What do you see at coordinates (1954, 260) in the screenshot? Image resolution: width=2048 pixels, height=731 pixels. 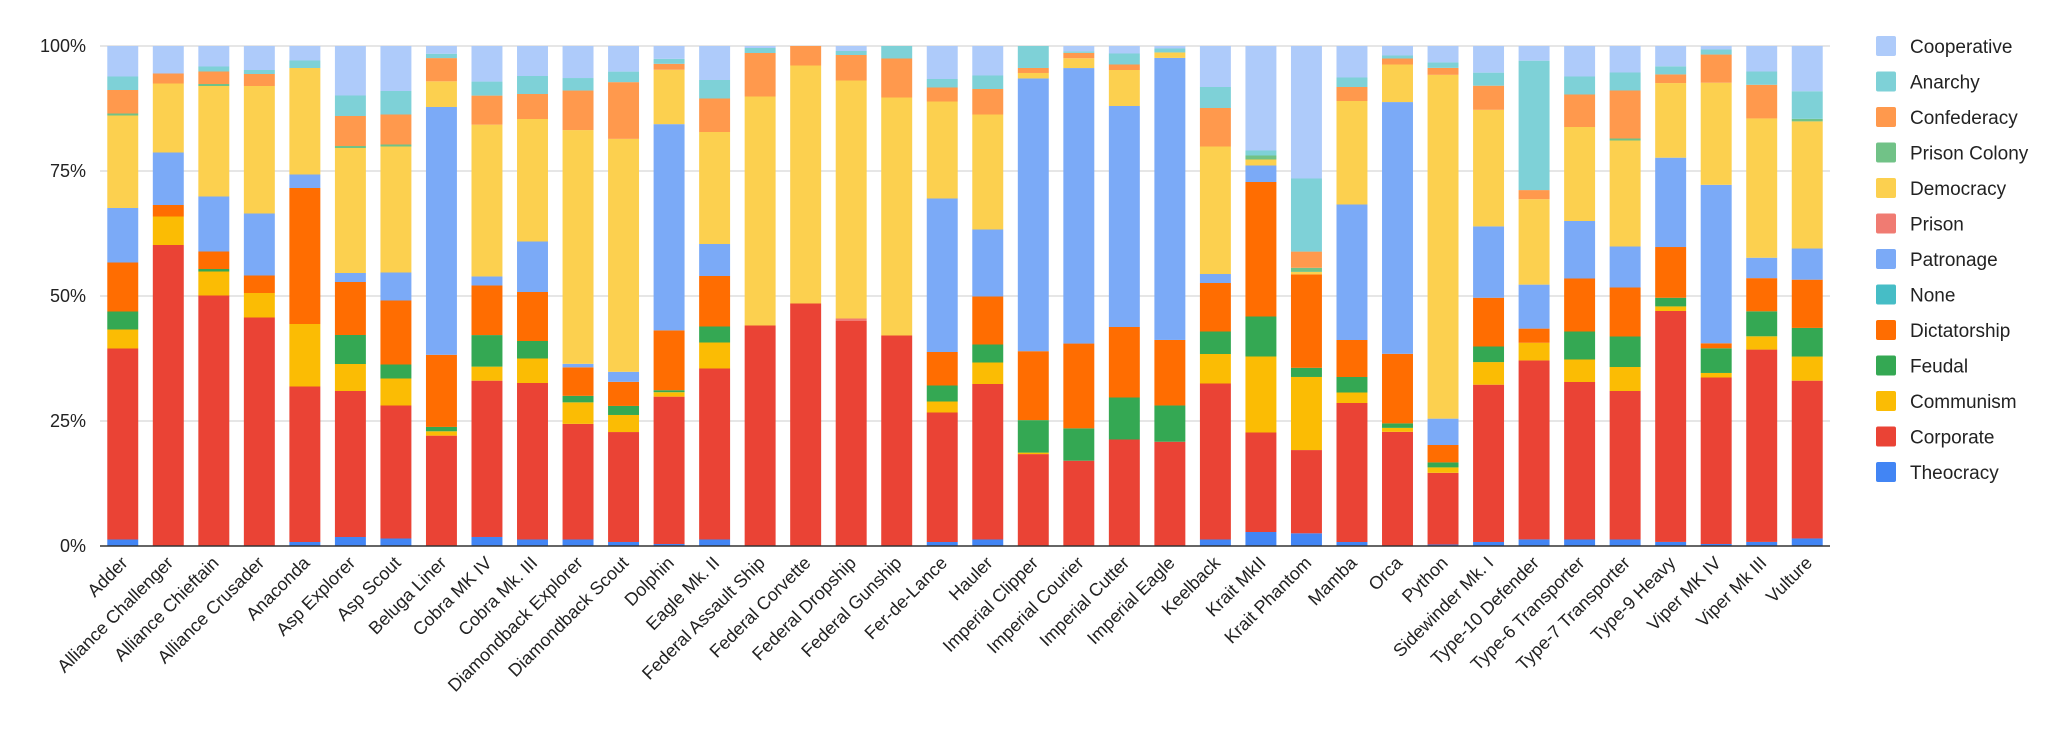 I see `legend-label: Patronage` at bounding box center [1954, 260].